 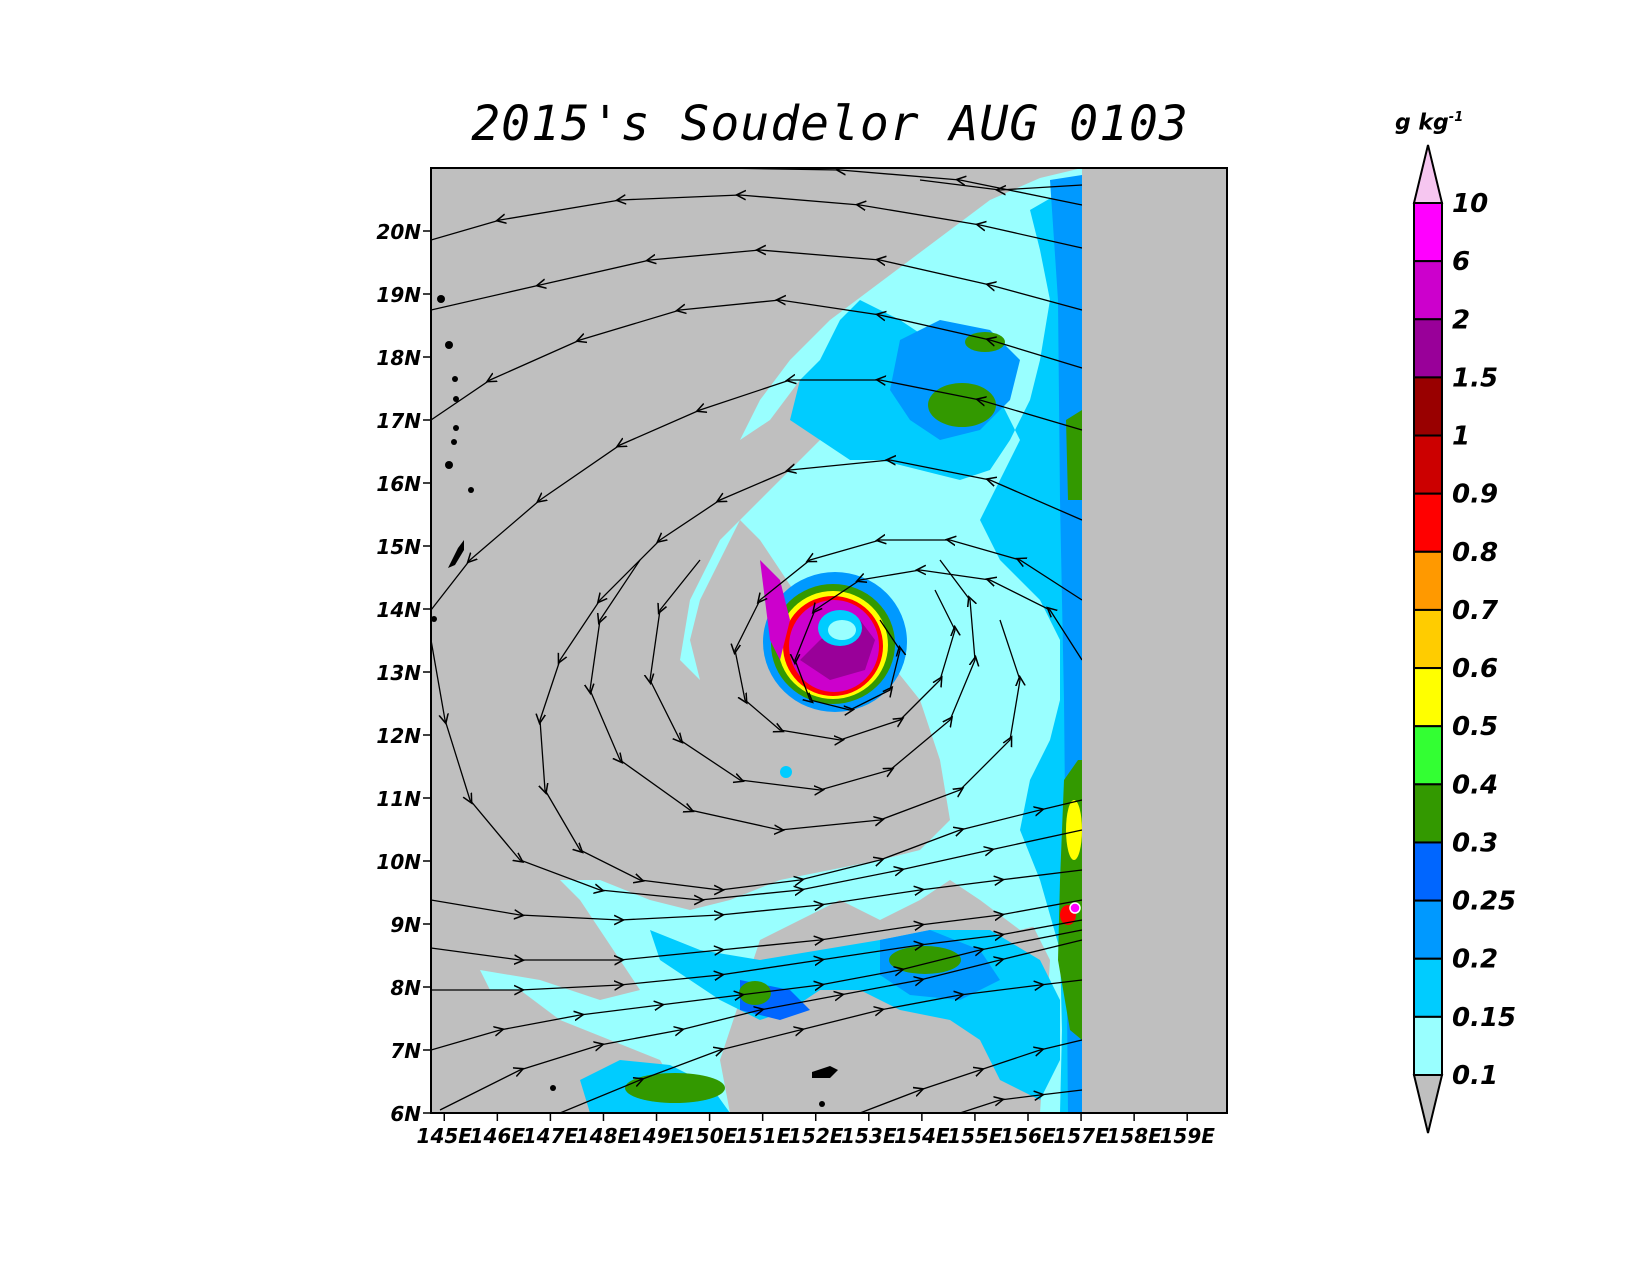 I want to click on colorbar-label: 0.2, so click(x=1475, y=960).